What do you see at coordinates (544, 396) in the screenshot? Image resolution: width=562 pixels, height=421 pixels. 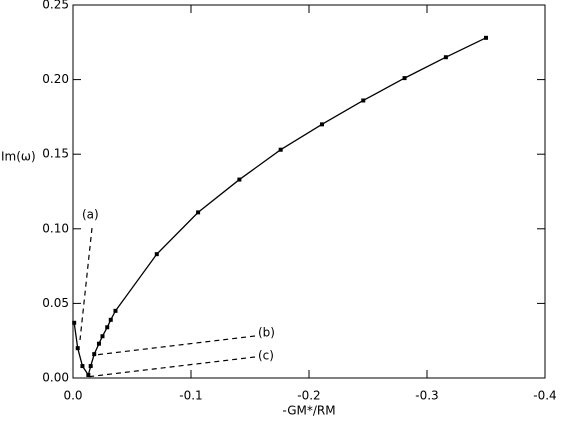 I see `x-tick-label: -0.4` at bounding box center [544, 396].